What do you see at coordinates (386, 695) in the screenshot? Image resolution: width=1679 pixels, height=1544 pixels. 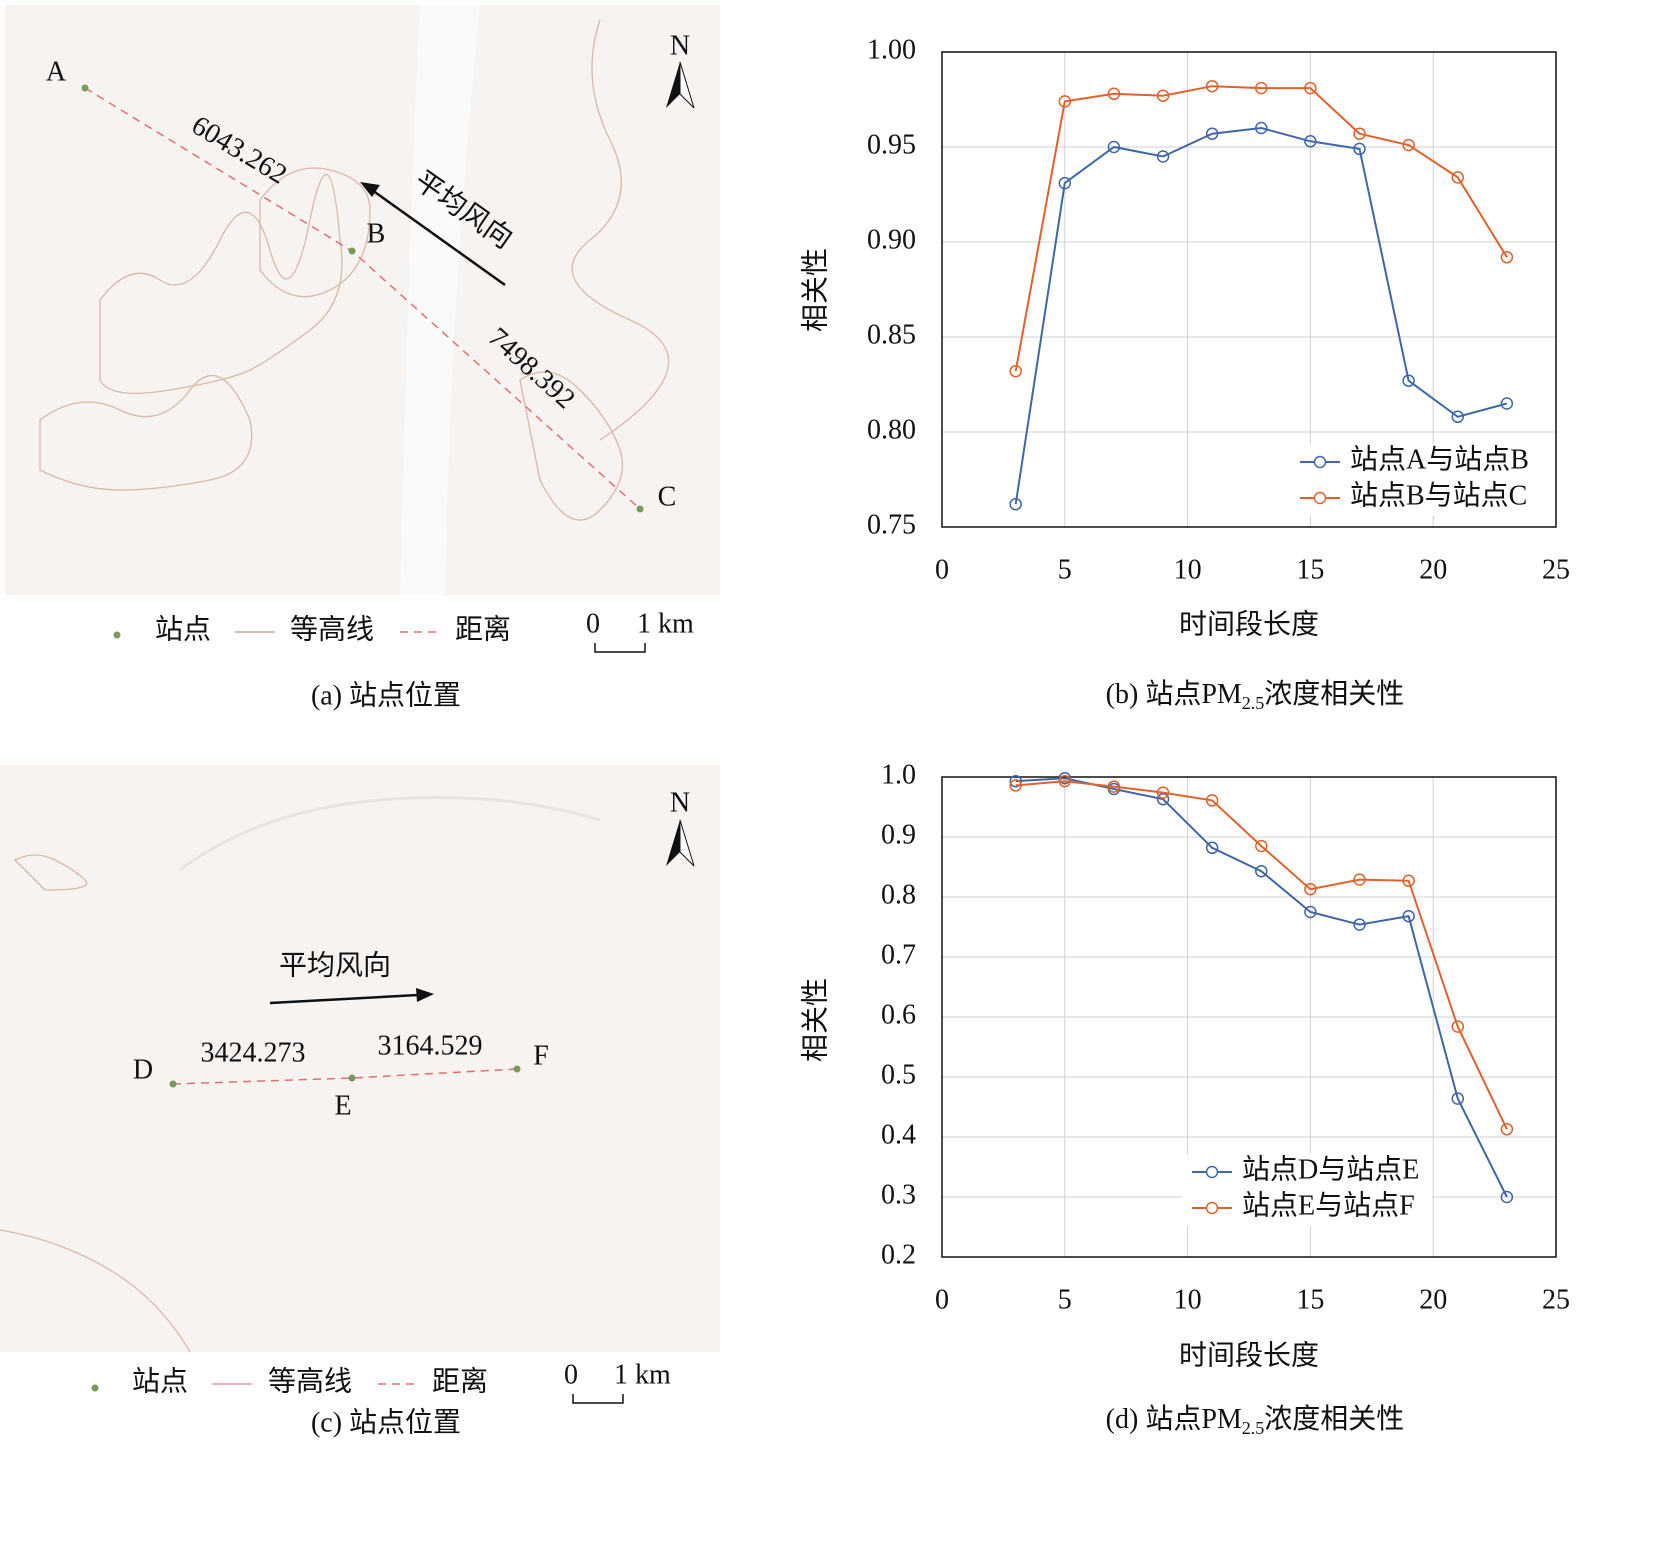 I see `caption: (a) 站点位置` at bounding box center [386, 695].